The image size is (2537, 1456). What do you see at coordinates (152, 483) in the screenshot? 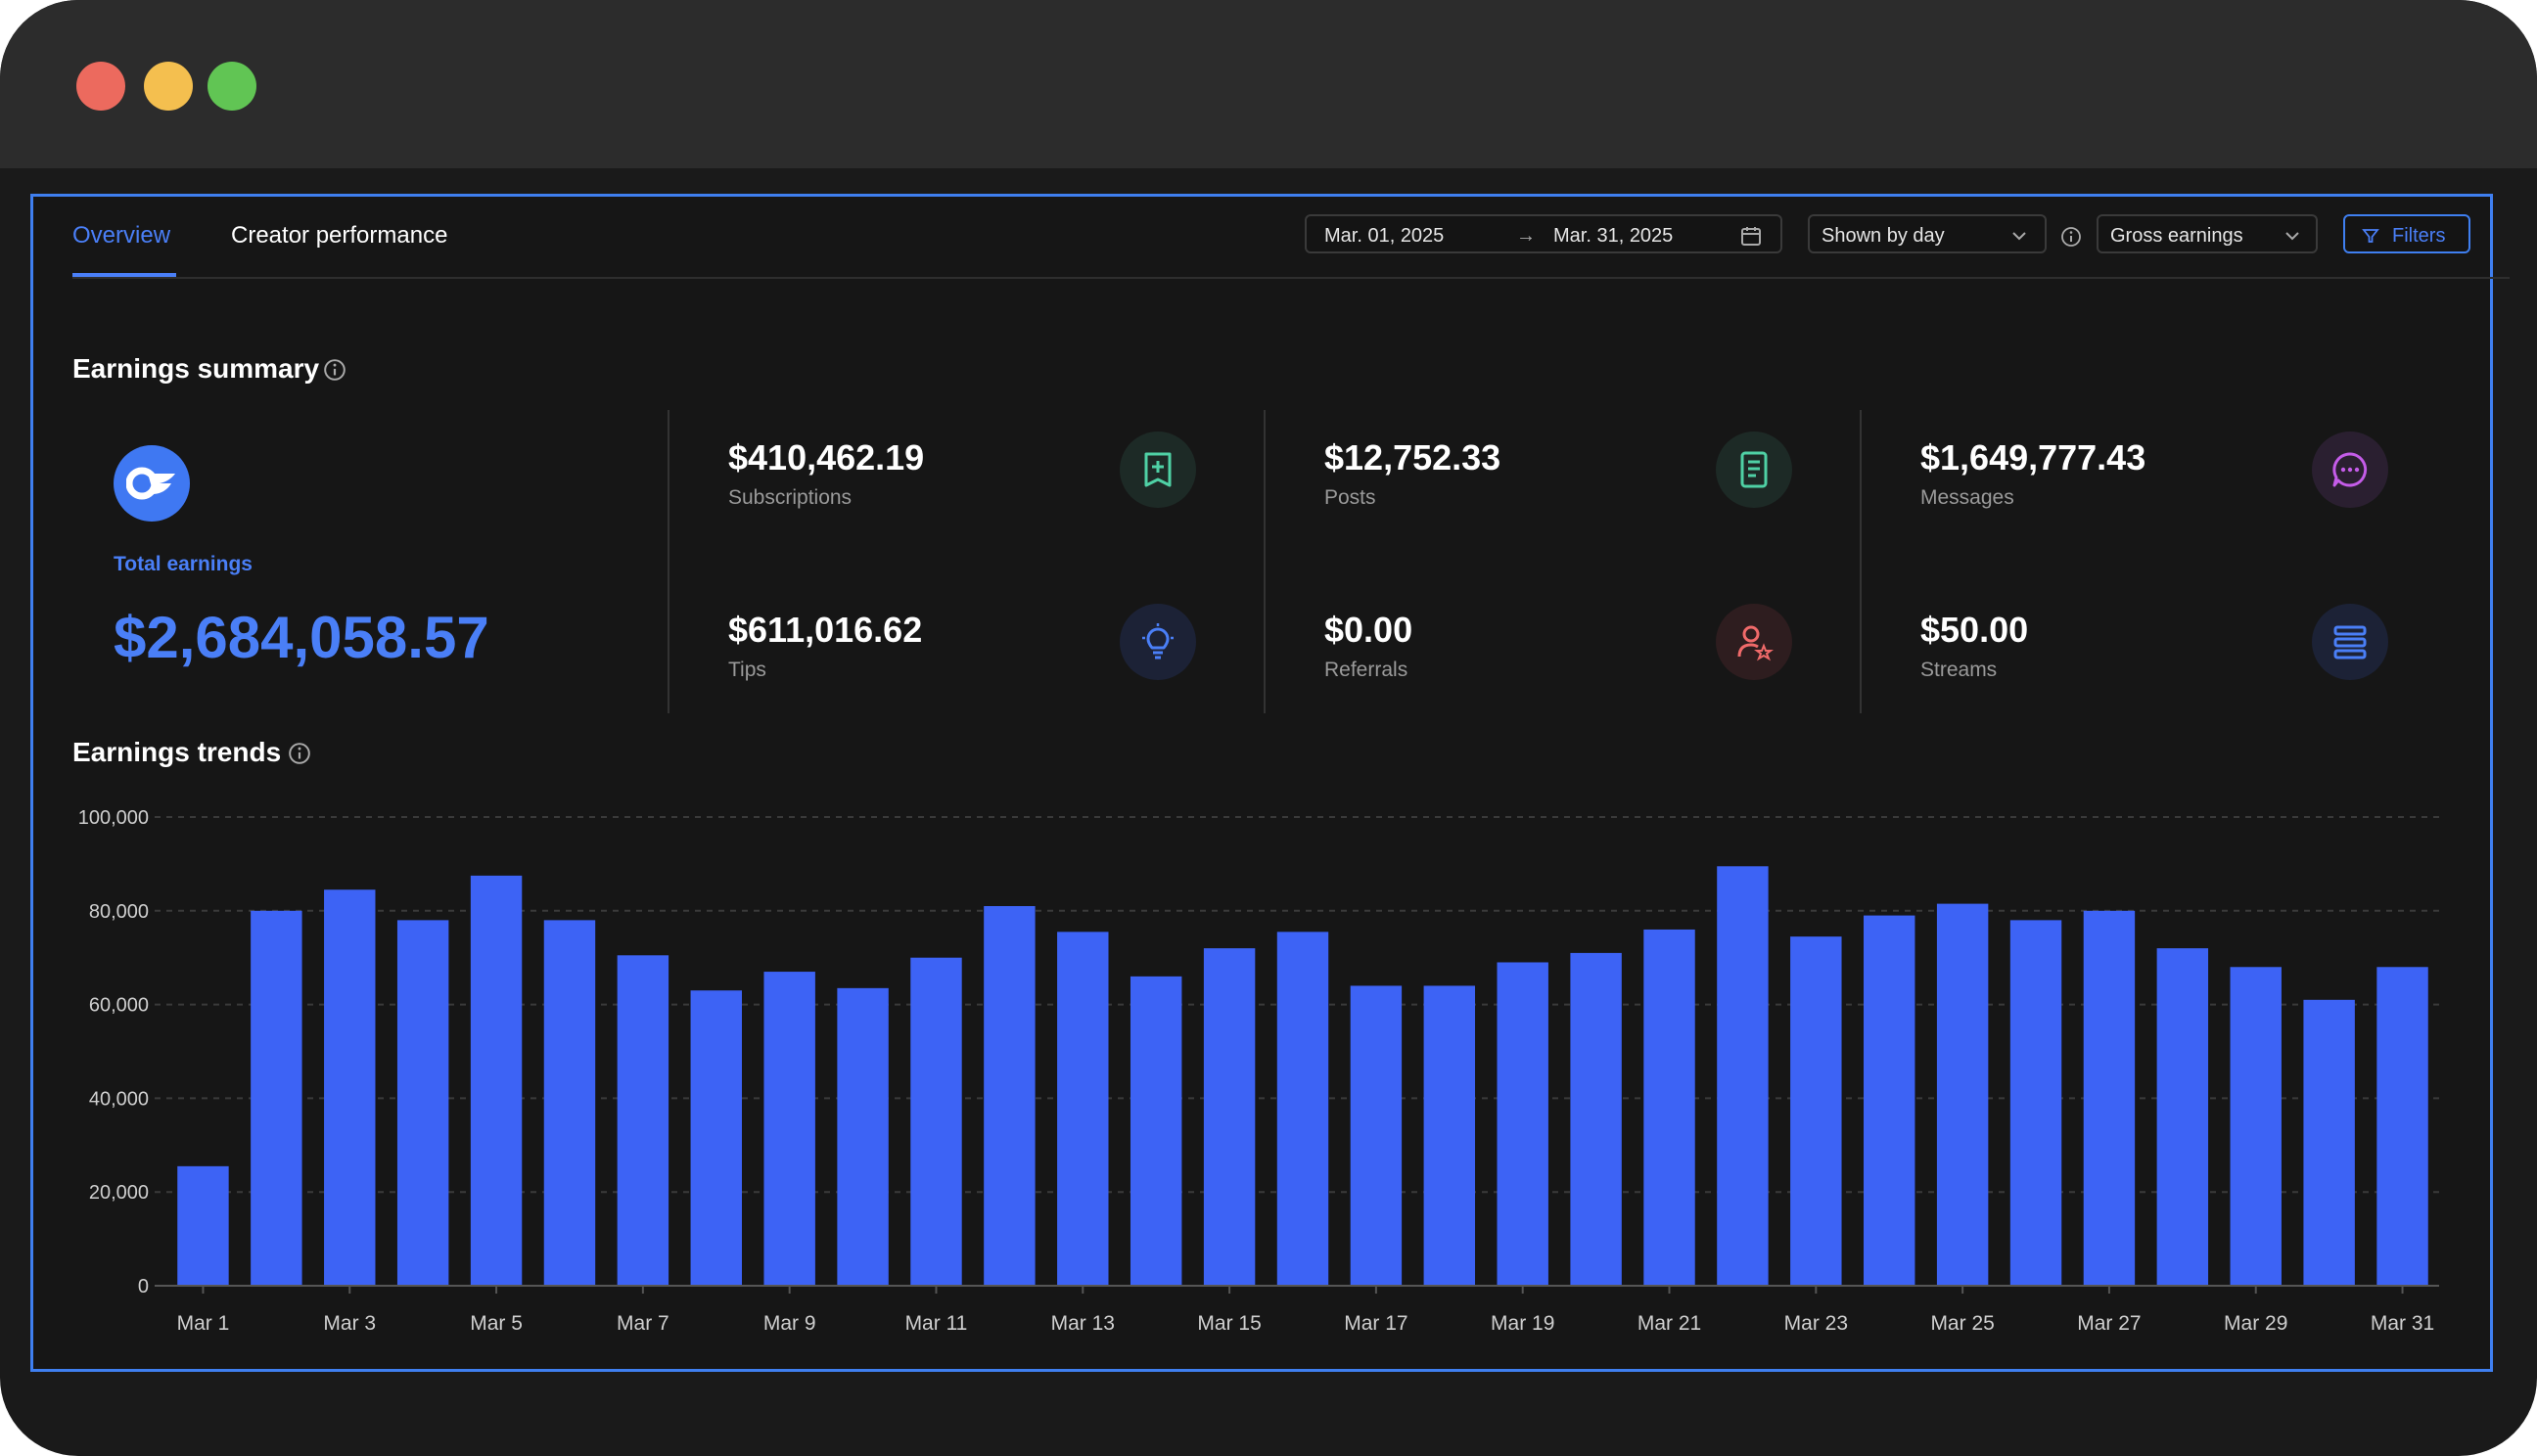
I see `onlyfans-logo` at bounding box center [152, 483].